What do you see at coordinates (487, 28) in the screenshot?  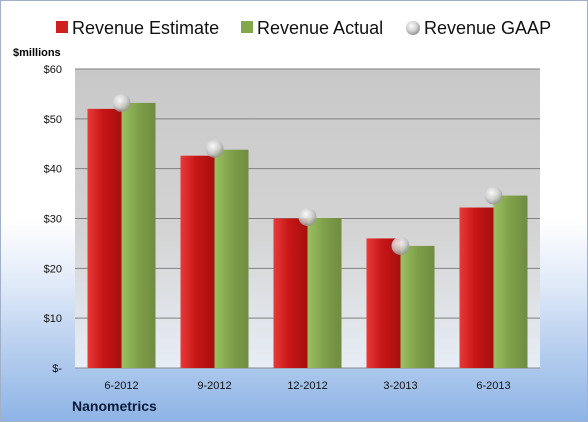 I see `legend-label-gaap: Revenue GAAP` at bounding box center [487, 28].